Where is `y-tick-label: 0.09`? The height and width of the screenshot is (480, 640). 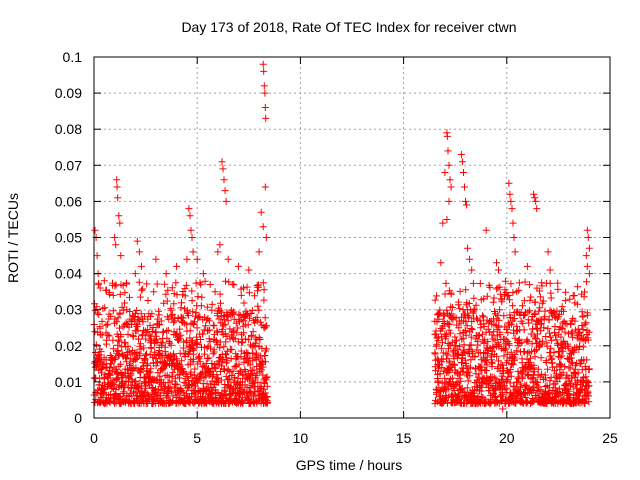 y-tick-label: 0.09 is located at coordinates (68, 93).